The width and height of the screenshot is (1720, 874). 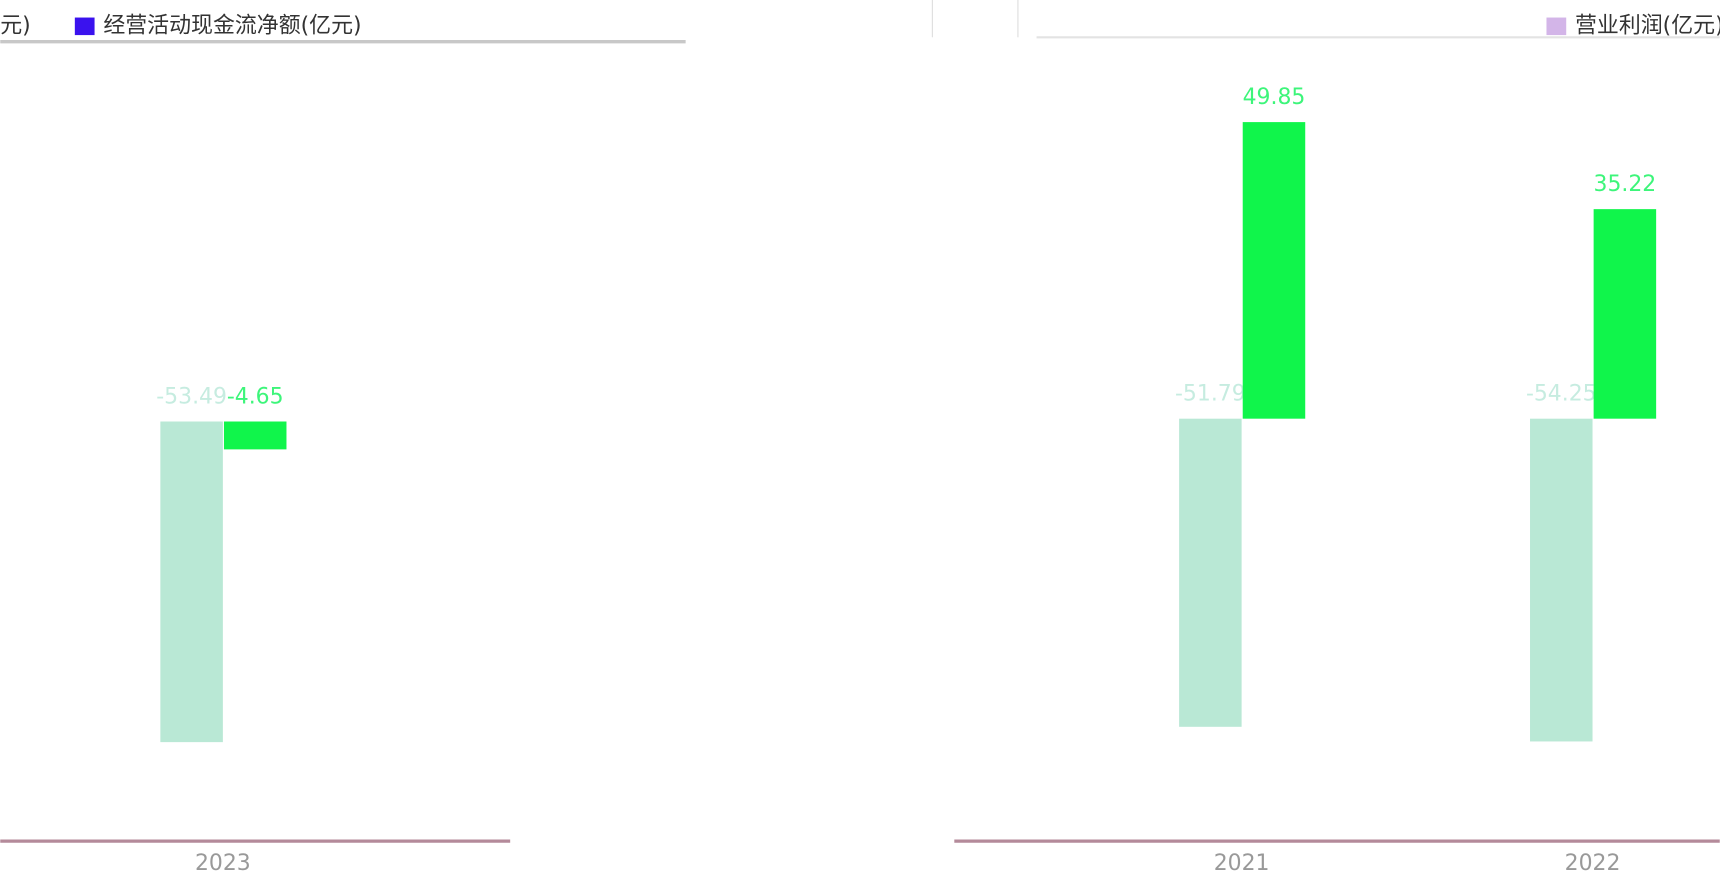 I want to click on data-label: -51.79, so click(x=1210, y=394).